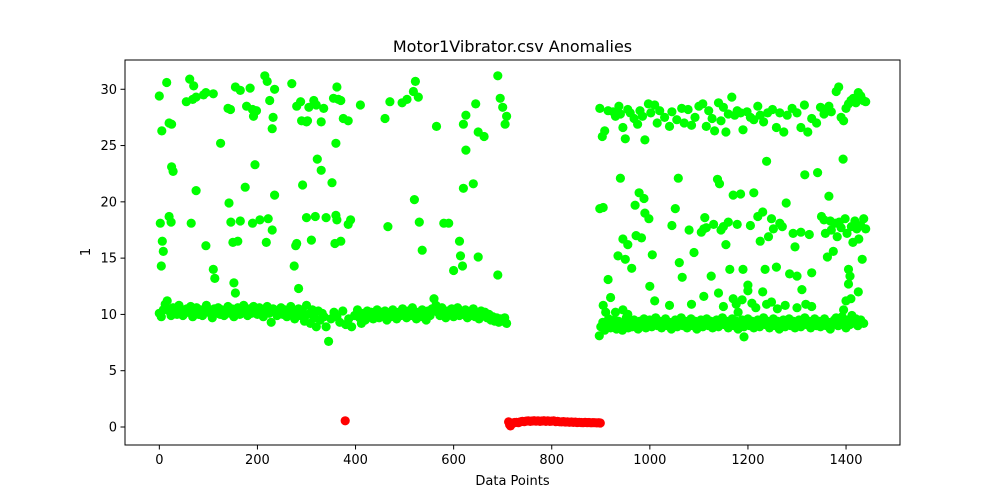 The height and width of the screenshot is (500, 1000). I want to click on x-tick-label: 0, so click(159, 460).